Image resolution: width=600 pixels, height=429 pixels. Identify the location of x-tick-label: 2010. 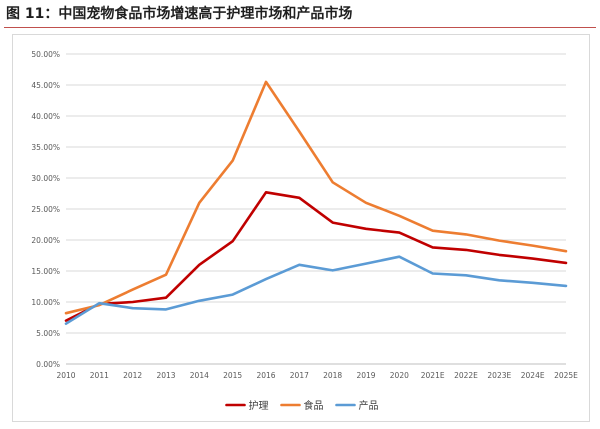
(65, 375).